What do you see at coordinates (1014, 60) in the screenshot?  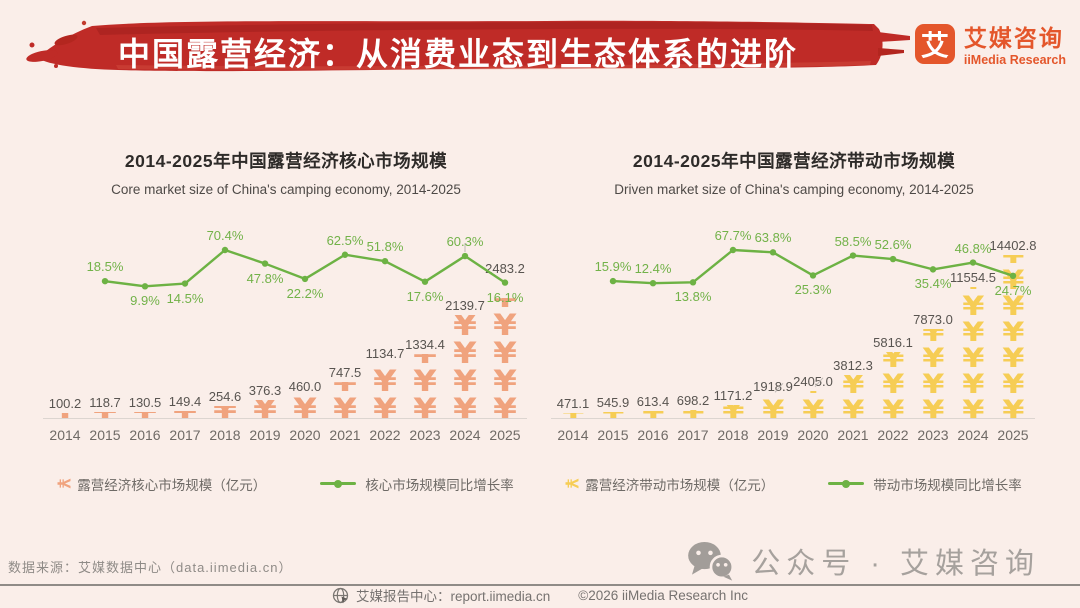 I see `logo-brand-en: iiMedia Research` at bounding box center [1014, 60].